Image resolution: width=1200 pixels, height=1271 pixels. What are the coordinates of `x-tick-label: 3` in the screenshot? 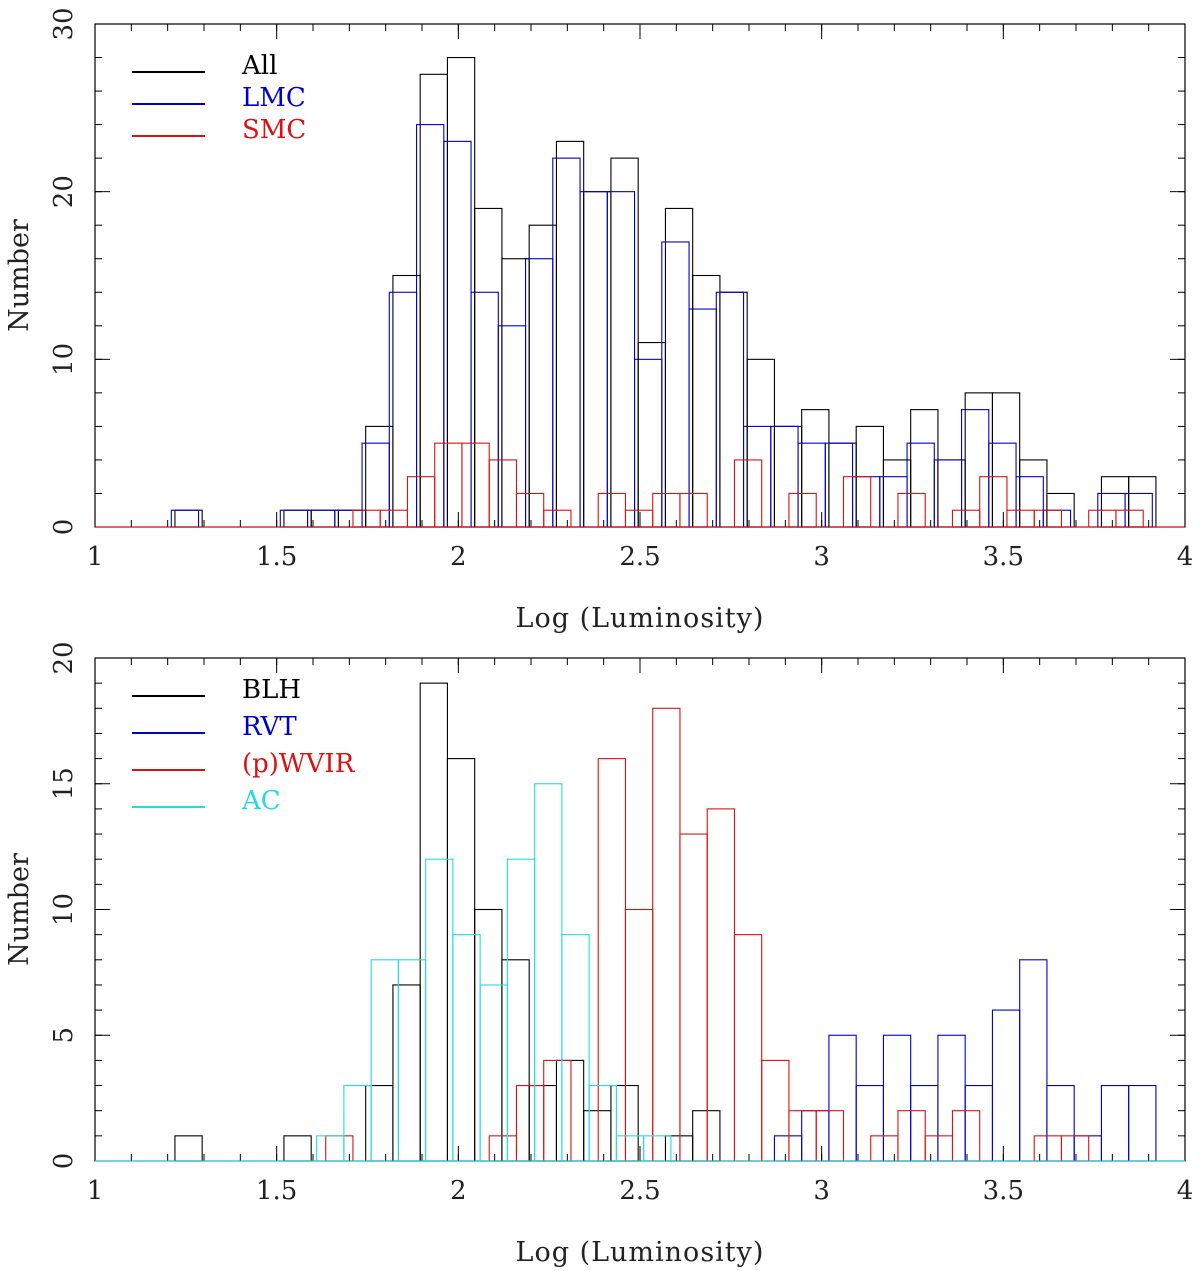 It's located at (821, 1191).